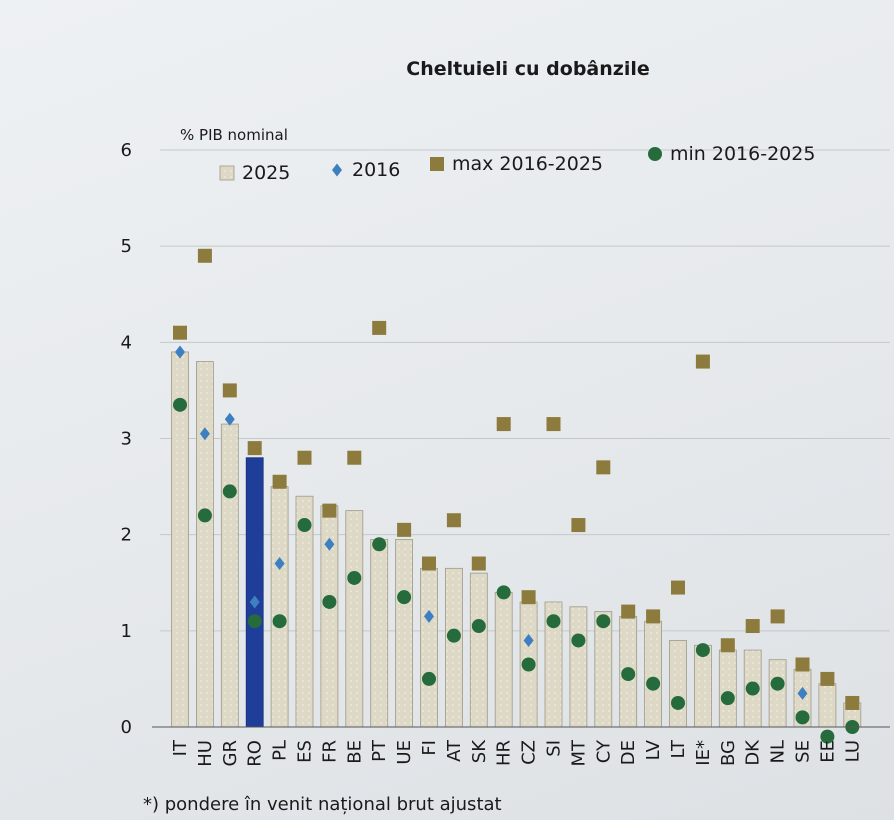  Describe the element at coordinates (279, 481) in the screenshot. I see `marker-square-PL` at that location.